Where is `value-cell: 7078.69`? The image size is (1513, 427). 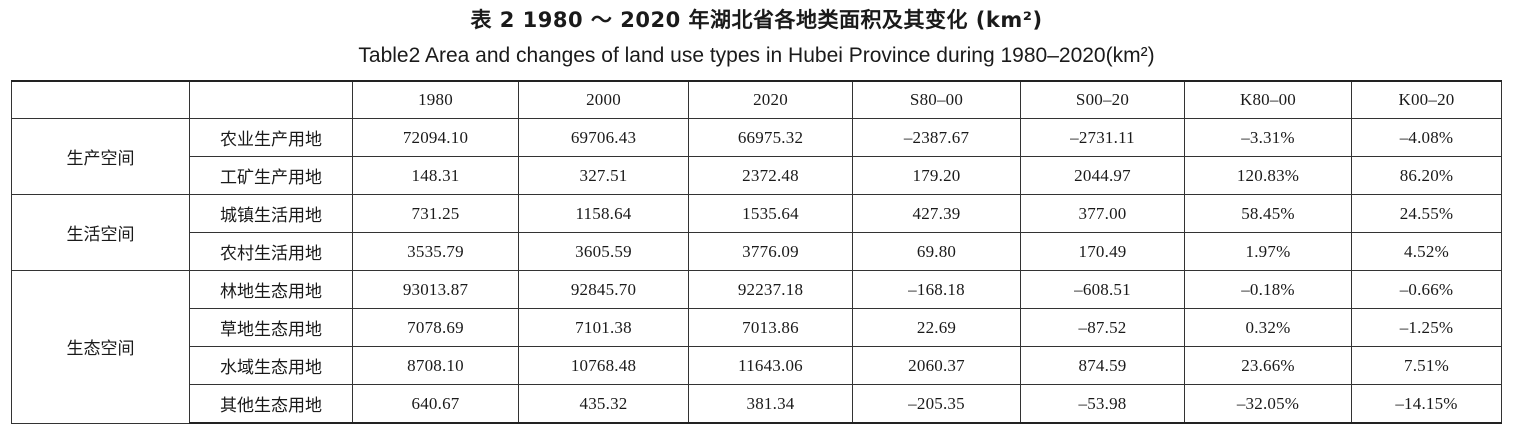 value-cell: 7078.69 is located at coordinates (435, 327).